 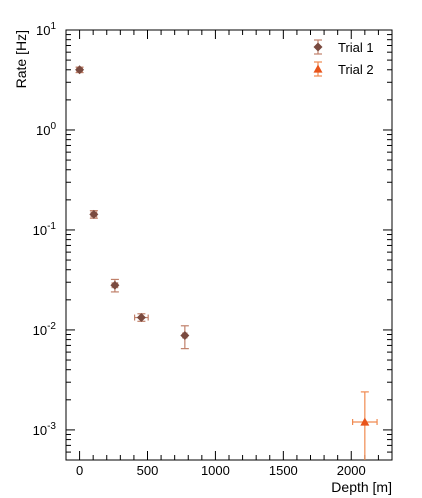 What do you see at coordinates (45, 429) in the screenshot?
I see `y-tick-label: 10⁻³` at bounding box center [45, 429].